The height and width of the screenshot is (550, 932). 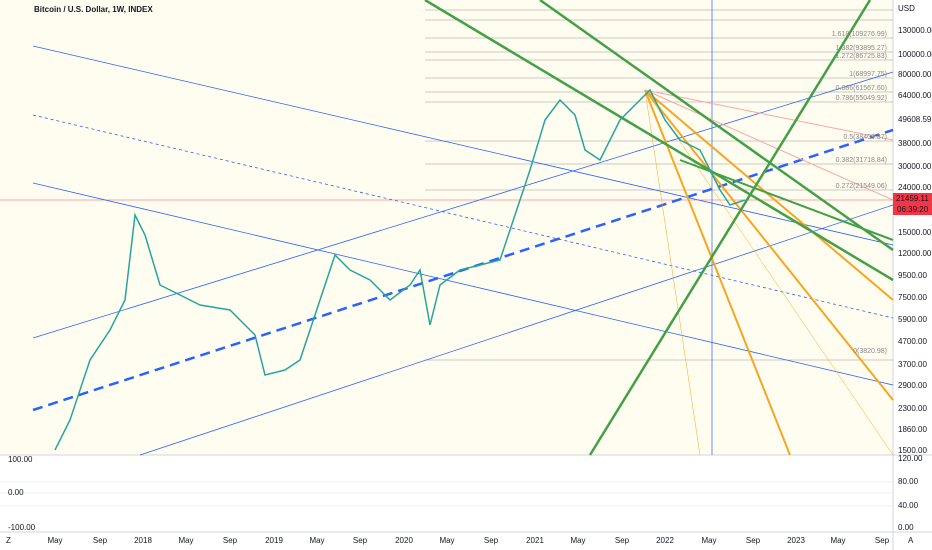 I want to click on indicator-right-label: 0.00, so click(x=906, y=527).